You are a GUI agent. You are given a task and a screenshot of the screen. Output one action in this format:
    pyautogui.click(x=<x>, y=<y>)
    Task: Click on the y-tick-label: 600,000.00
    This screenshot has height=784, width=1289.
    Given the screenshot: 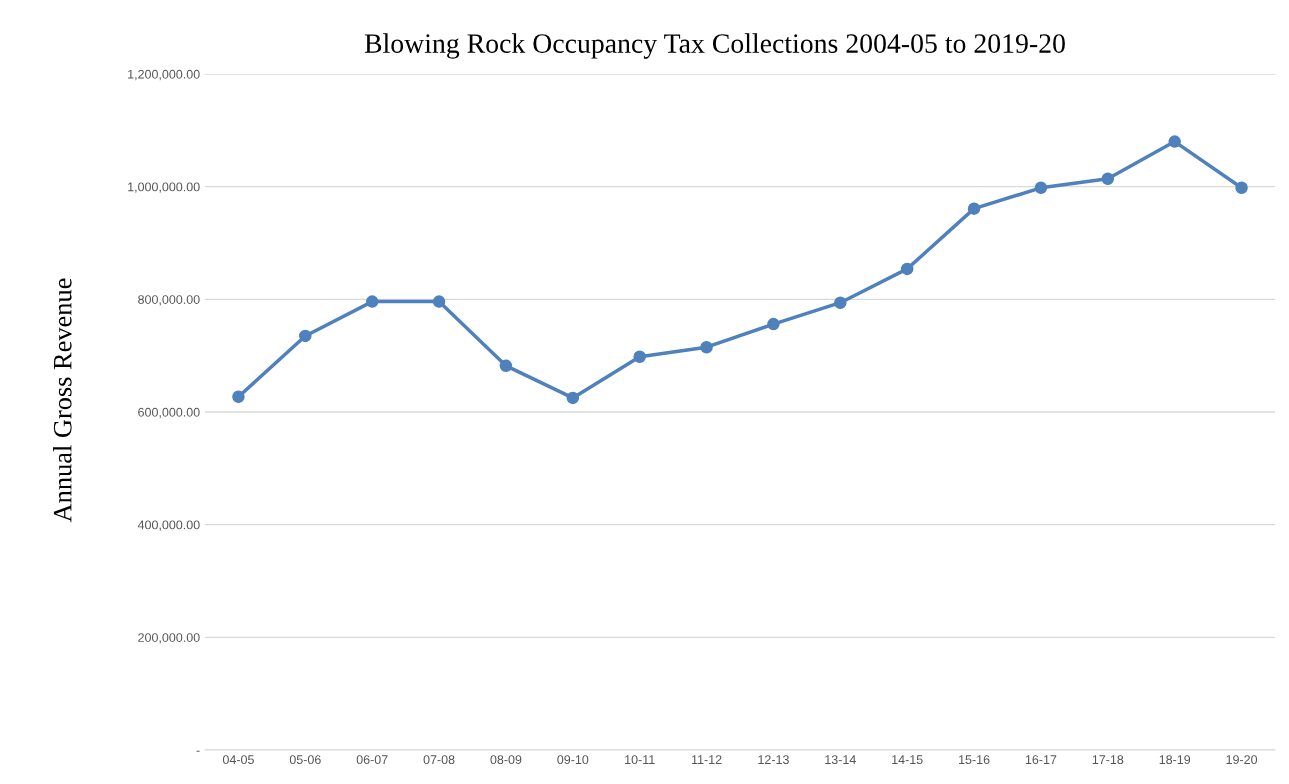 What is the action you would take?
    pyautogui.click(x=169, y=413)
    